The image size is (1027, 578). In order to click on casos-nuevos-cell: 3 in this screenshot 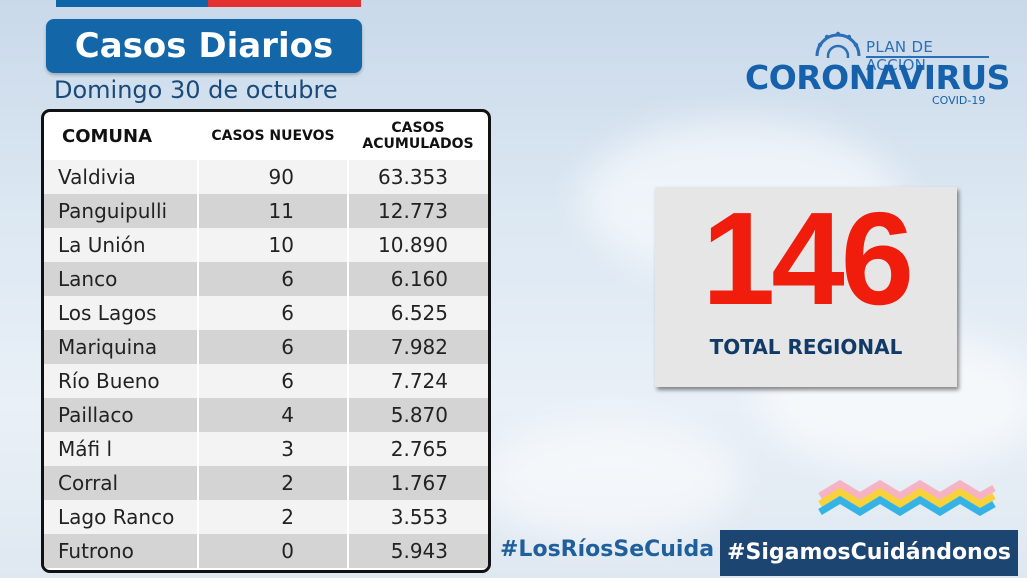, I will do `click(287, 449)`.